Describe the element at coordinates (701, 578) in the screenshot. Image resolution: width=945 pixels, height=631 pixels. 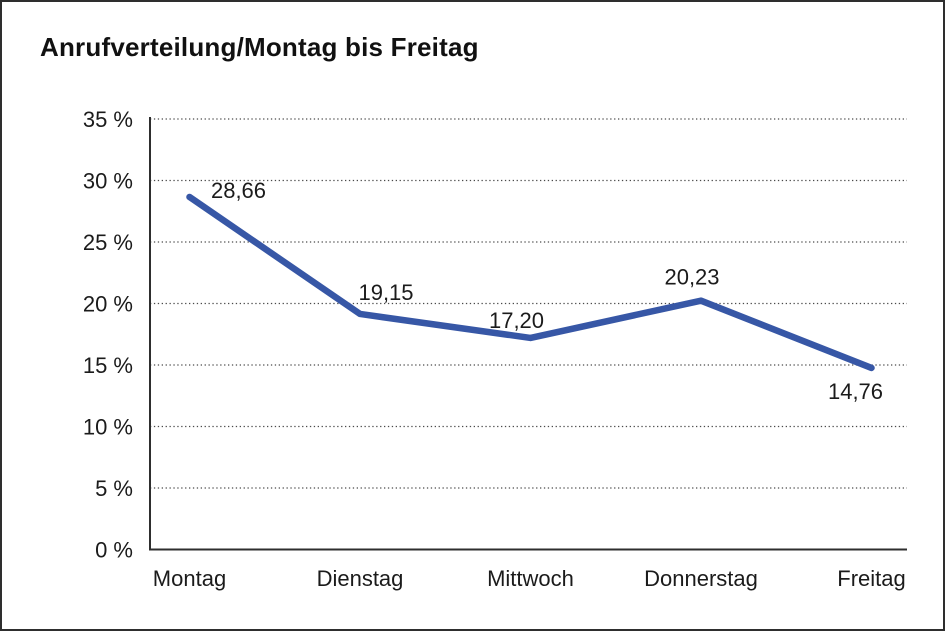
I see `x-tick-label: Donnerstag` at that location.